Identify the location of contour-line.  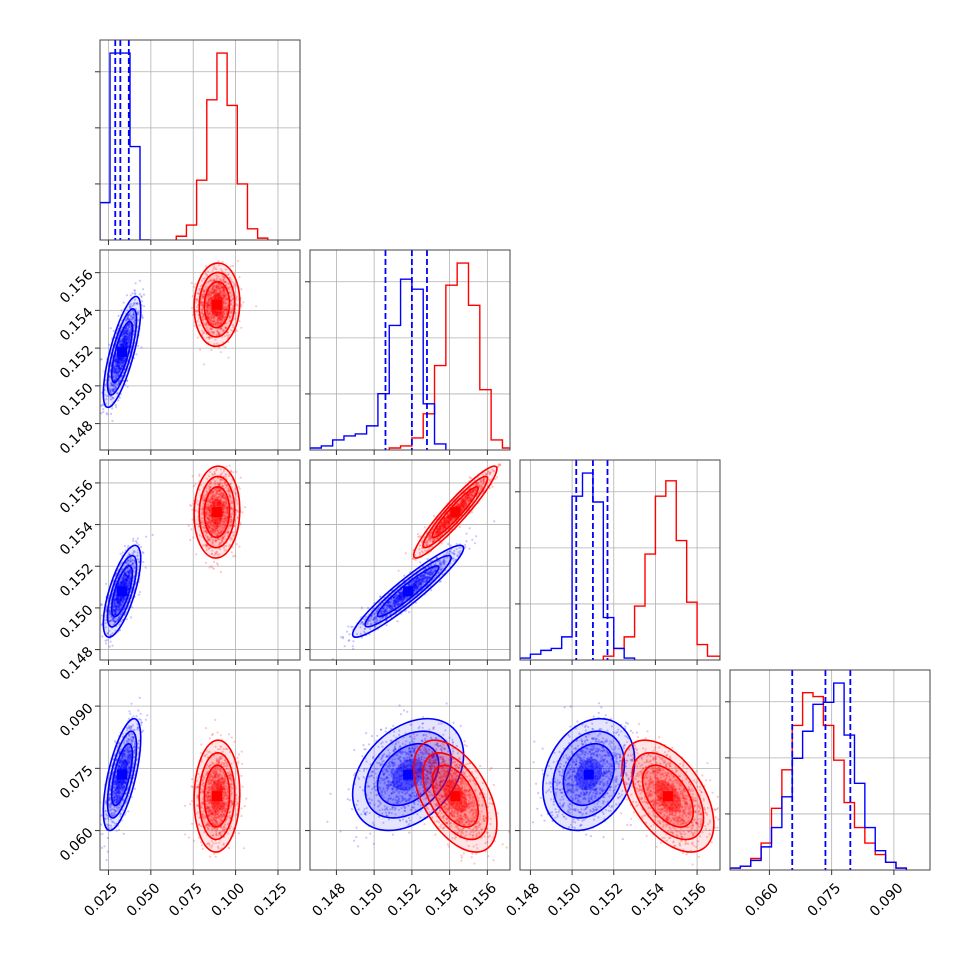
(122, 352).